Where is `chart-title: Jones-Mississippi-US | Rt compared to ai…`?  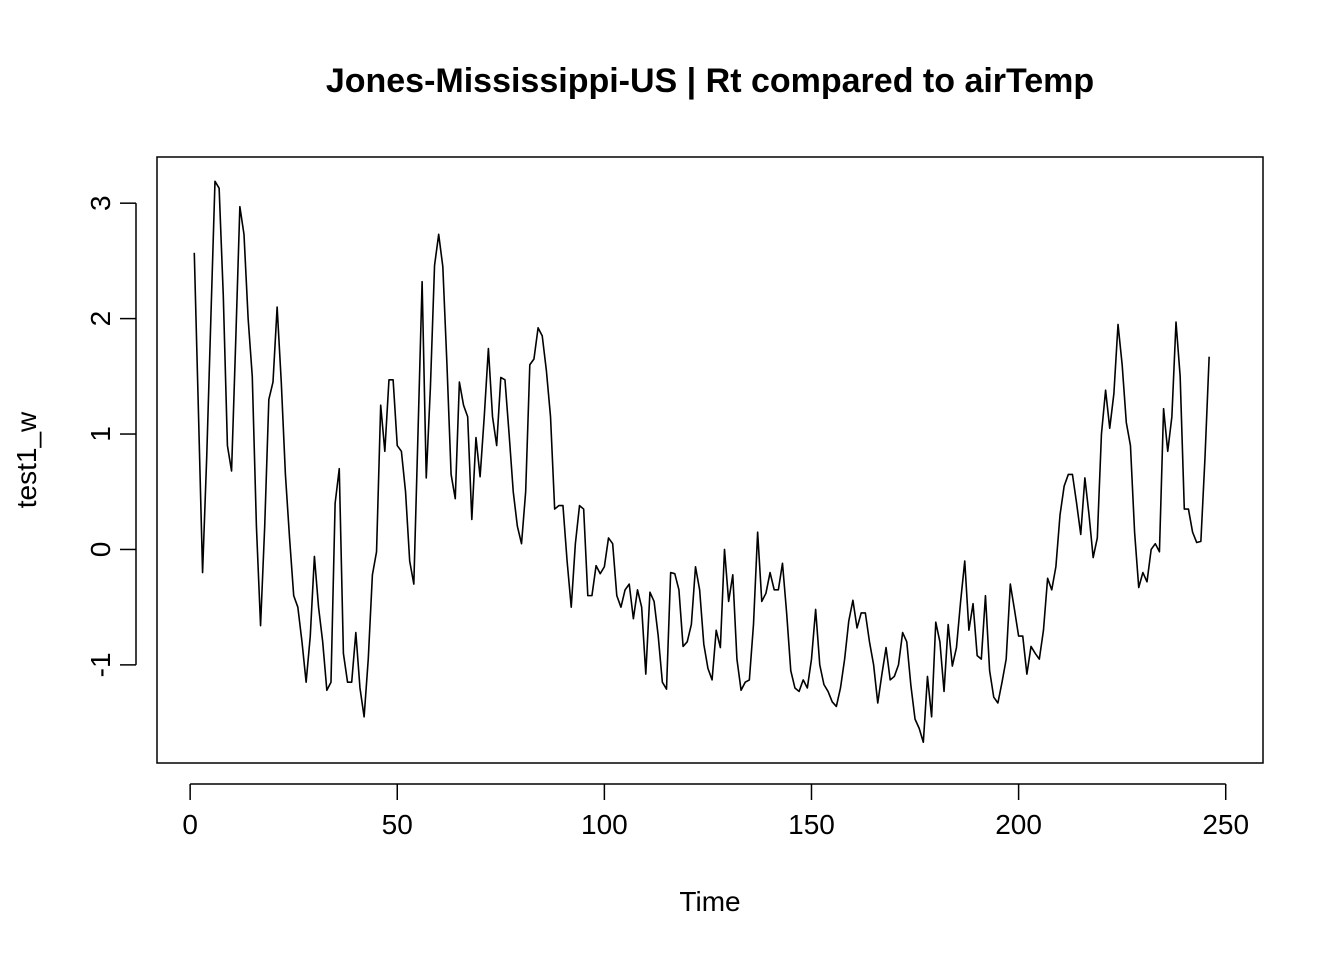
chart-title: Jones-Mississippi-US | Rt compared to ai… is located at coordinates (710, 81).